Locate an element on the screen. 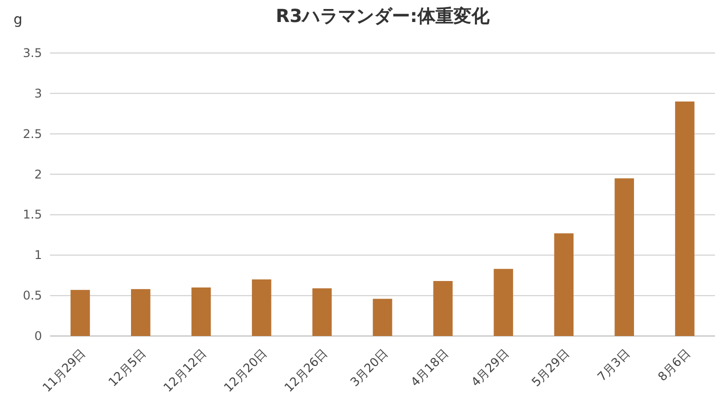  y-tick-label: 2 is located at coordinates (38, 174).